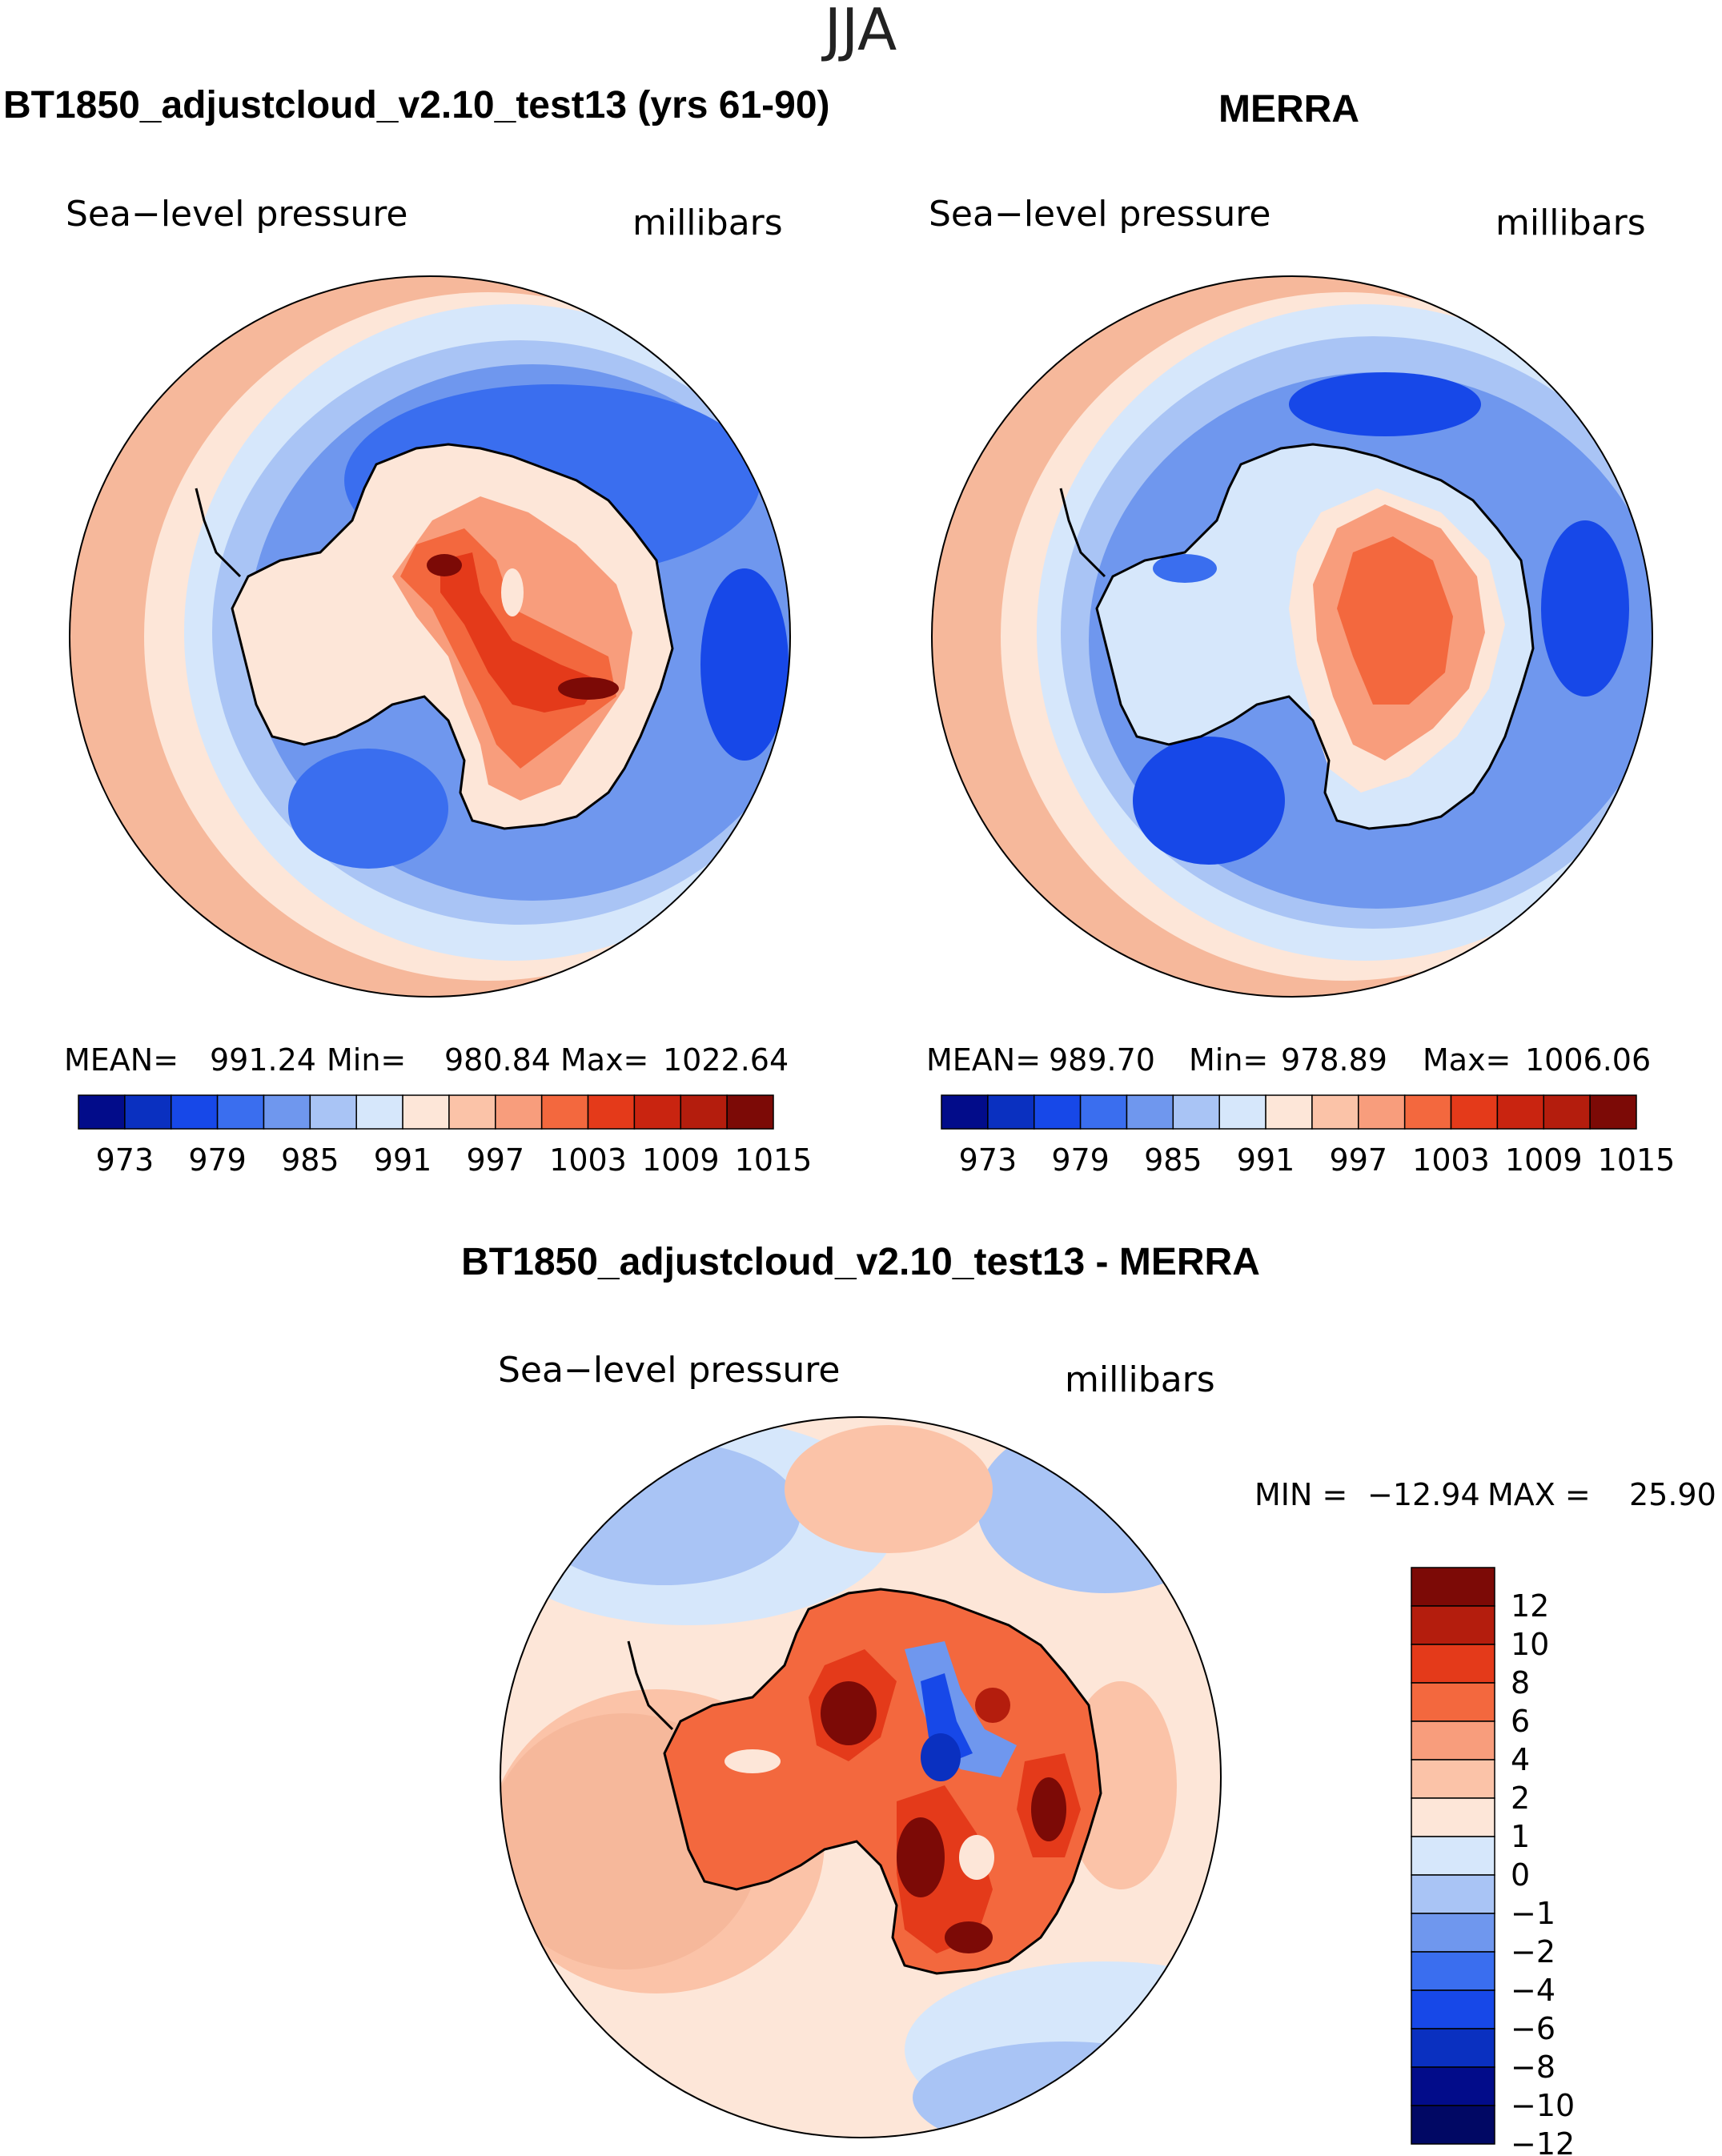  I want to click on panel-diff-colorbar-tick-label: −10, so click(1543, 2105).